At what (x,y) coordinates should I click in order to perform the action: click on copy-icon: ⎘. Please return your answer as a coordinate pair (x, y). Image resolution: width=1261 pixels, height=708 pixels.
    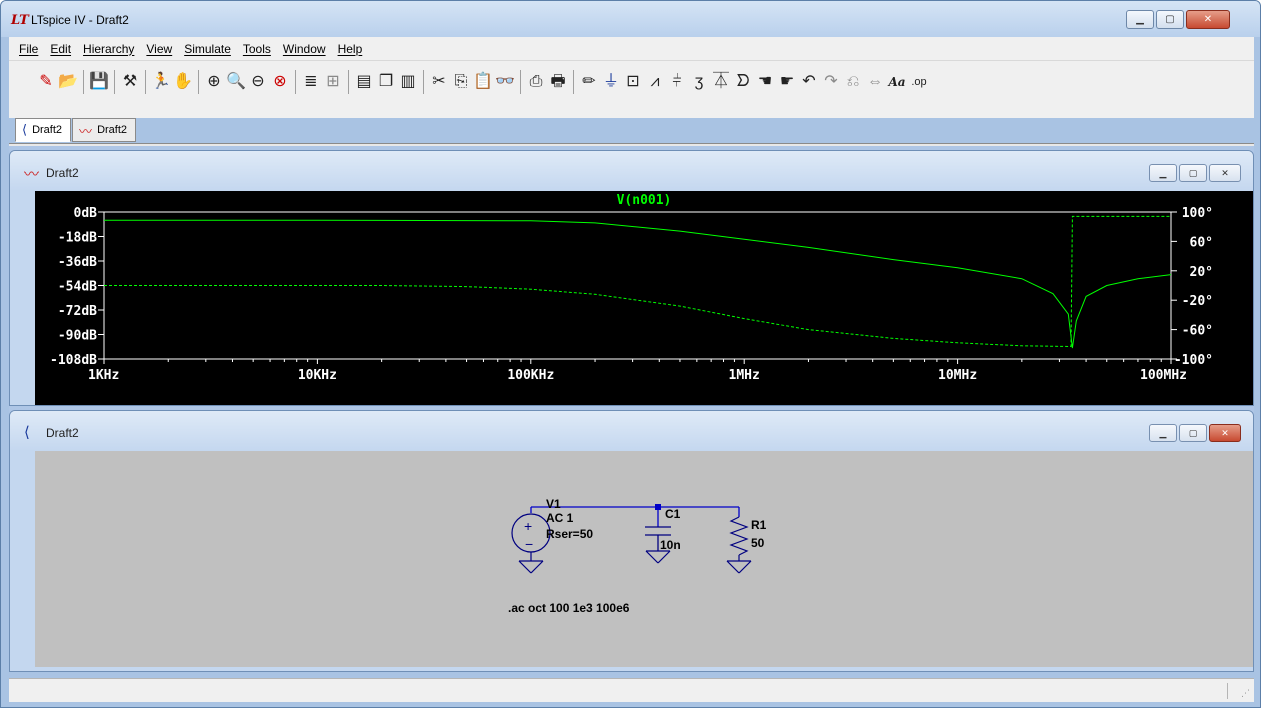
    Looking at the image, I should click on (461, 82).